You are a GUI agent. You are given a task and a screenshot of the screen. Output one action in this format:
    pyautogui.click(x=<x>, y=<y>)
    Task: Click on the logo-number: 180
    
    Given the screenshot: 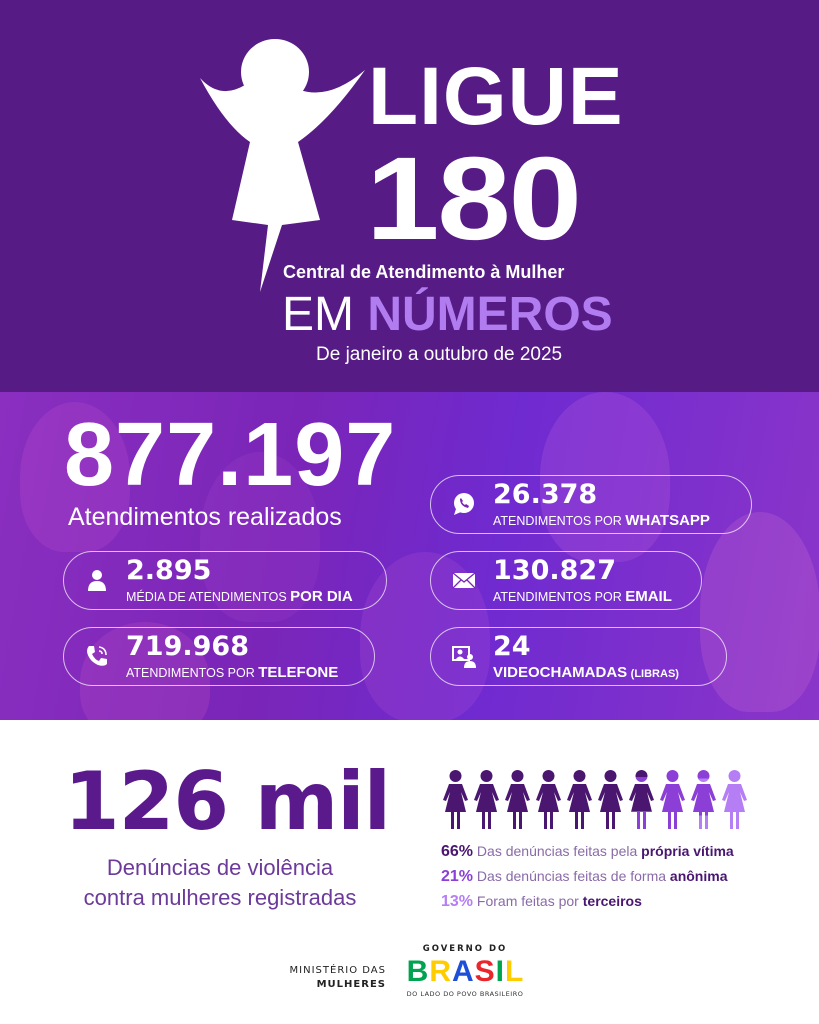 What is the action you would take?
    pyautogui.click(x=474, y=199)
    